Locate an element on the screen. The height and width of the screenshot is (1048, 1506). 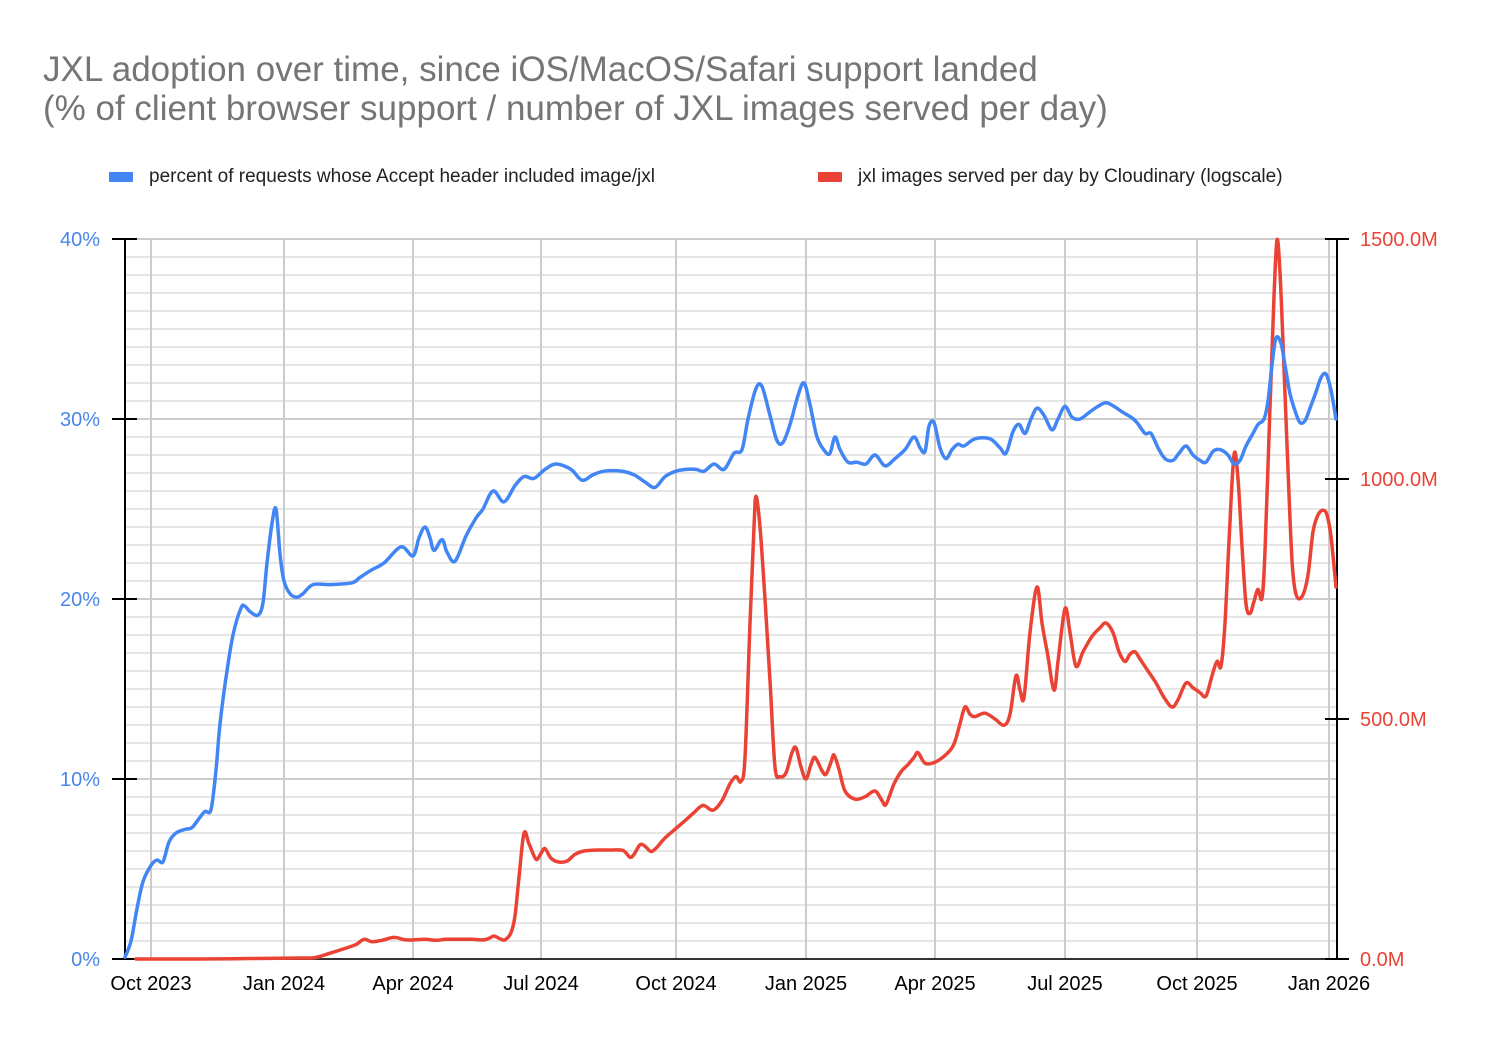
left-tick-label: 0% is located at coordinates (85, 960).